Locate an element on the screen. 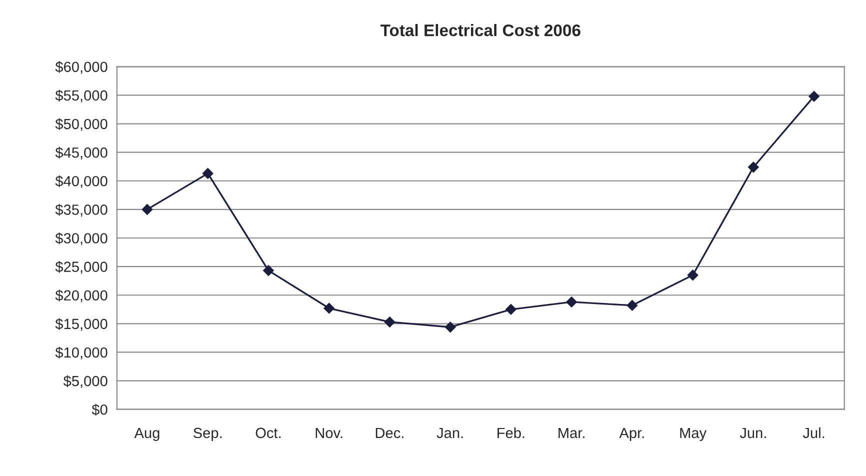 This screenshot has width=866, height=476. y-tick-label: $40,000 is located at coordinates (81, 181).